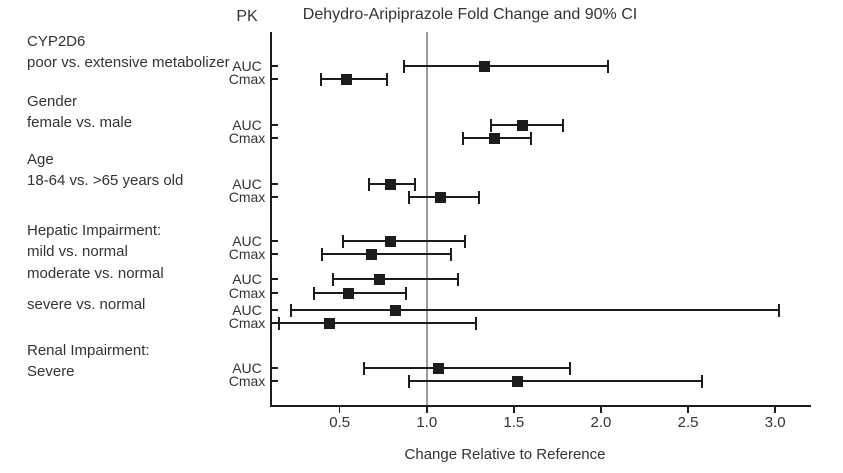 The image size is (843, 473). What do you see at coordinates (88, 350) in the screenshot?
I see `group-label-line: Renal Impairment:` at bounding box center [88, 350].